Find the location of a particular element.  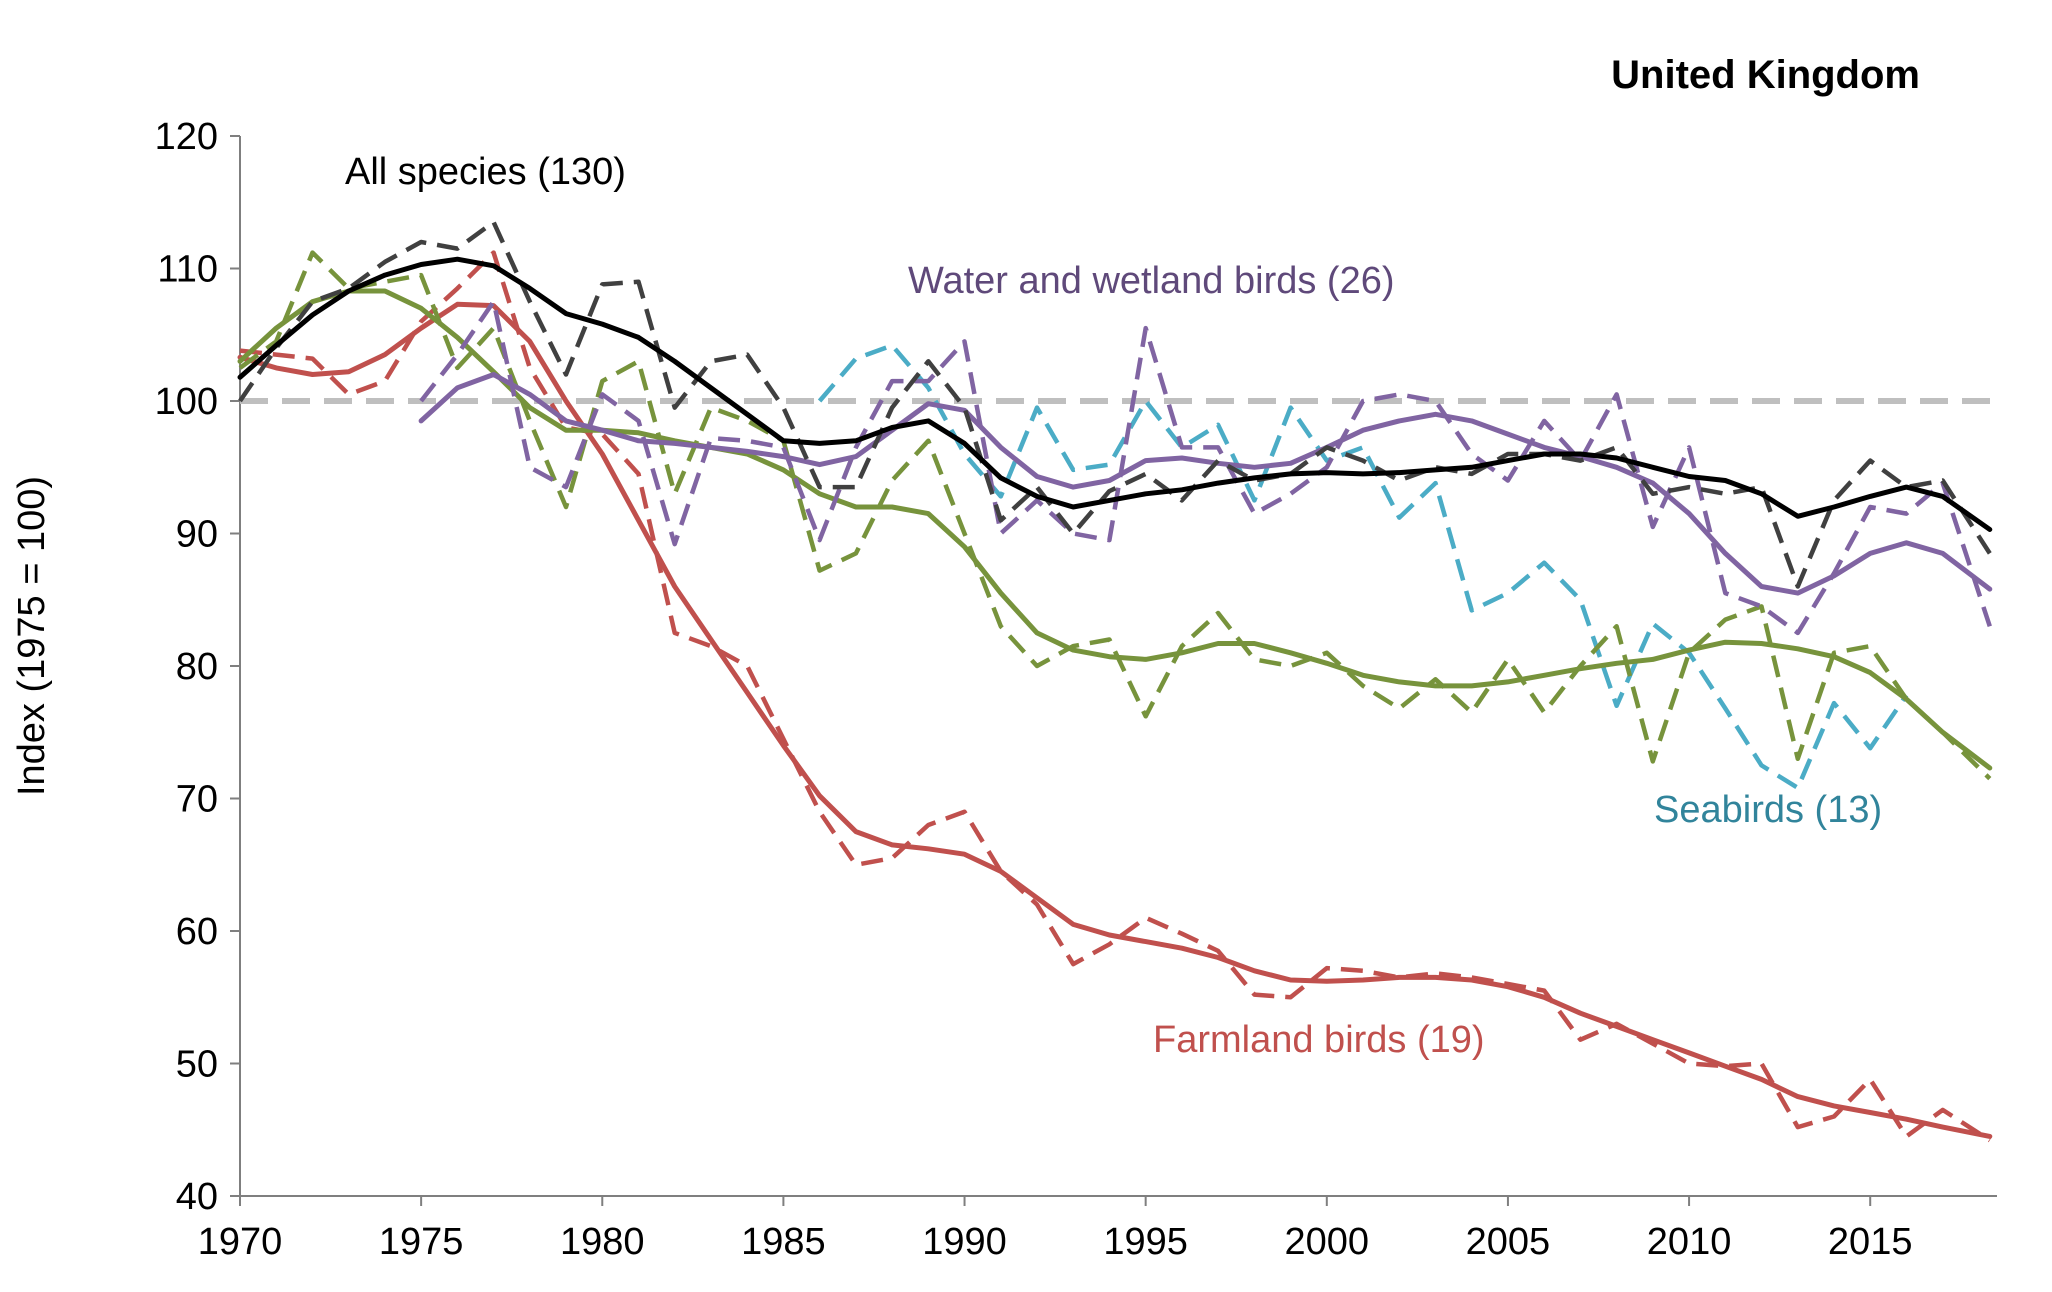

y-tick-label: 90 is located at coordinates (197, 535).